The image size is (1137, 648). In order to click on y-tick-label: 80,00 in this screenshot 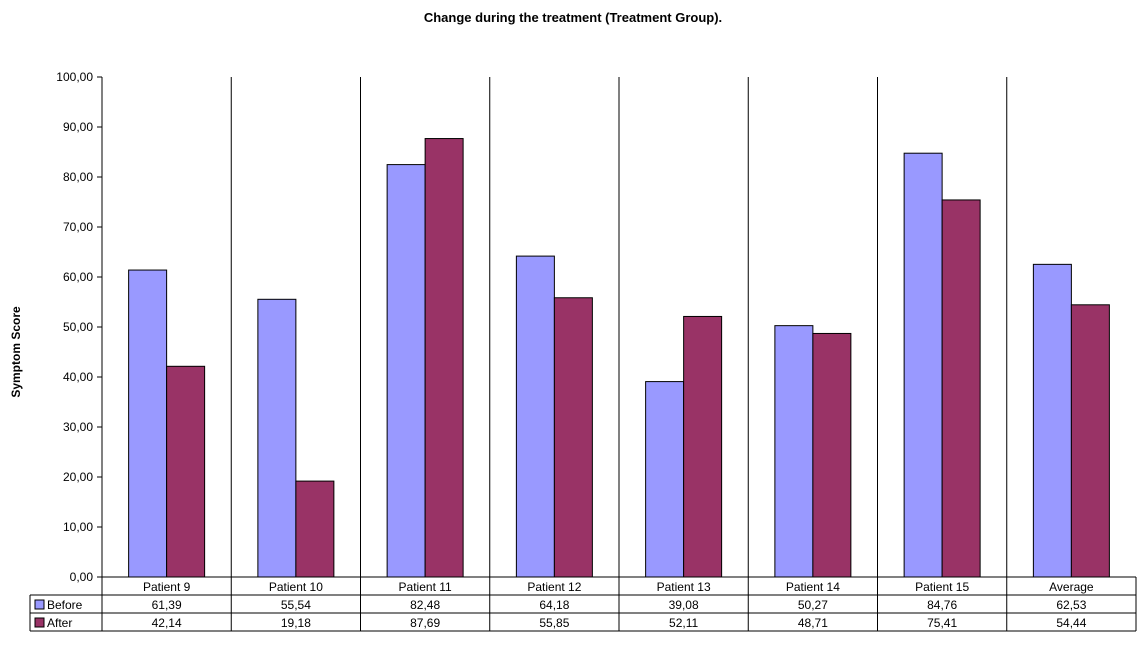, I will do `click(78, 177)`.